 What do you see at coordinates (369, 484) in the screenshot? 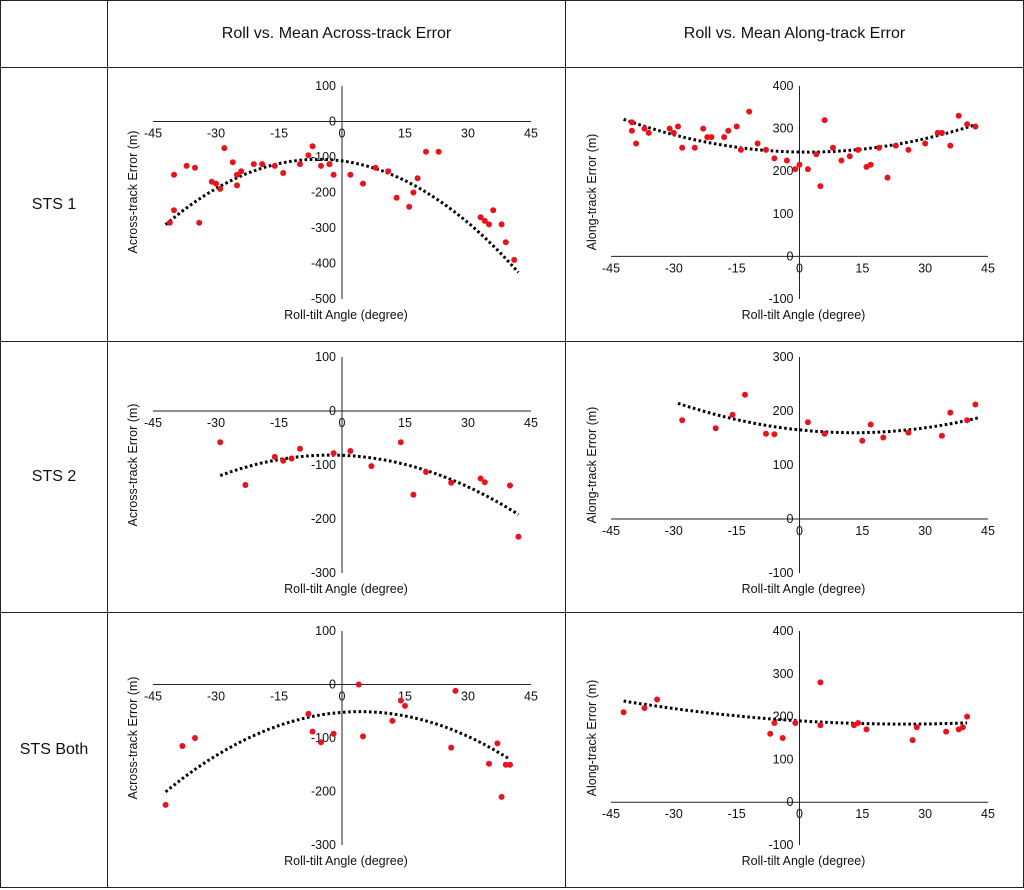
I see `sts2-across-trendline` at bounding box center [369, 484].